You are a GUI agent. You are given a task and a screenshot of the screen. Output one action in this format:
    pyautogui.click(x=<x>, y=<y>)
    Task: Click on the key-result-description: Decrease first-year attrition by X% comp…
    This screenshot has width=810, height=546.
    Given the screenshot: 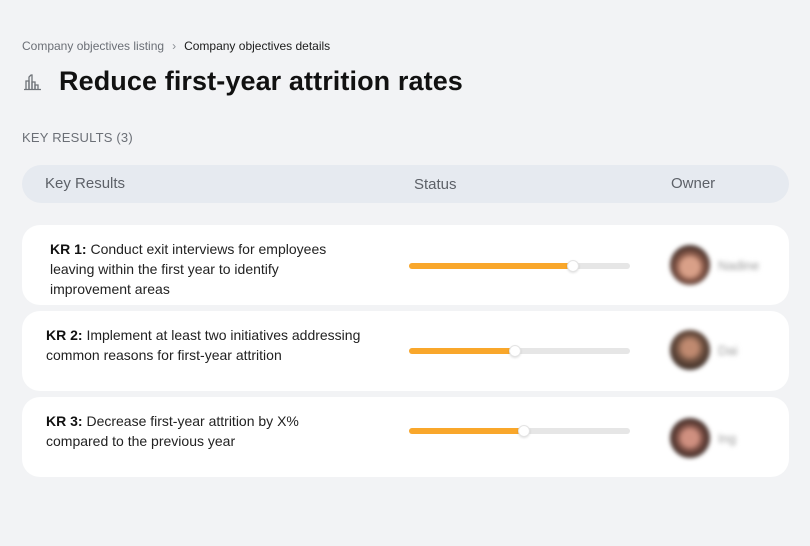 What is the action you would take?
    pyautogui.click(x=172, y=431)
    